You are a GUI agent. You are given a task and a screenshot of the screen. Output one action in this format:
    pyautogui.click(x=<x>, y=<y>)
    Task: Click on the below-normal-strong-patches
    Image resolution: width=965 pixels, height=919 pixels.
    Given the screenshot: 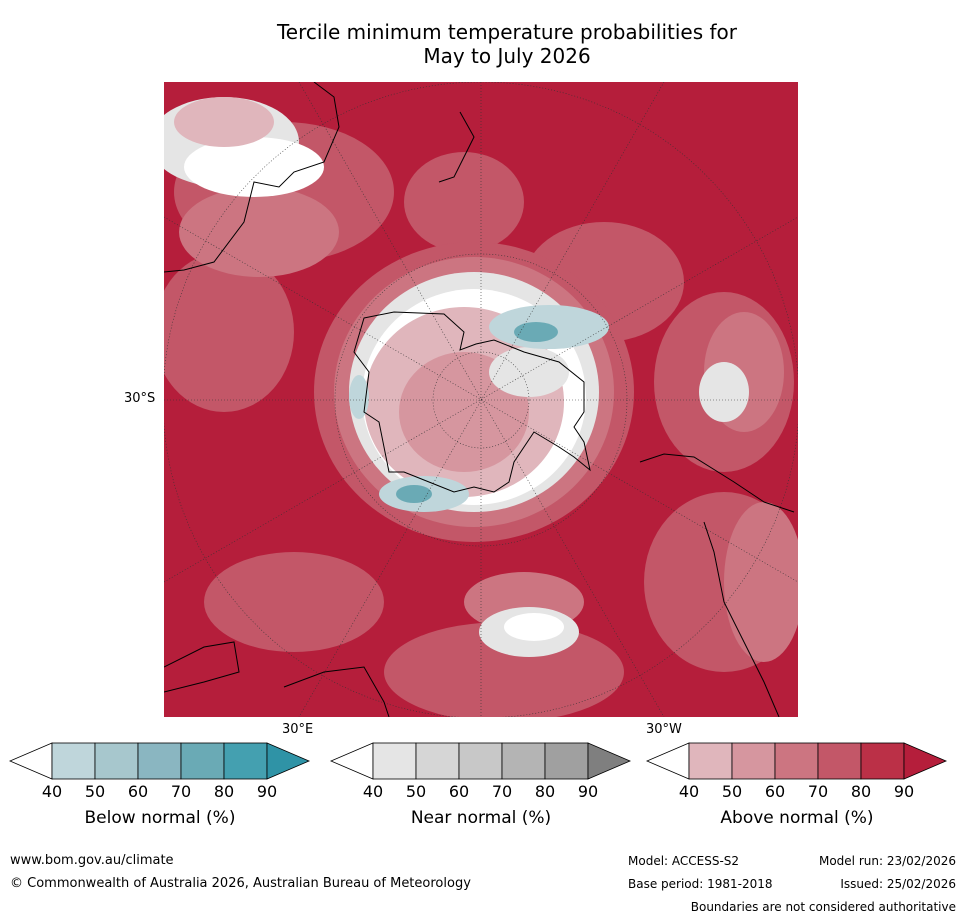 What is the action you would take?
    pyautogui.click(x=477, y=412)
    